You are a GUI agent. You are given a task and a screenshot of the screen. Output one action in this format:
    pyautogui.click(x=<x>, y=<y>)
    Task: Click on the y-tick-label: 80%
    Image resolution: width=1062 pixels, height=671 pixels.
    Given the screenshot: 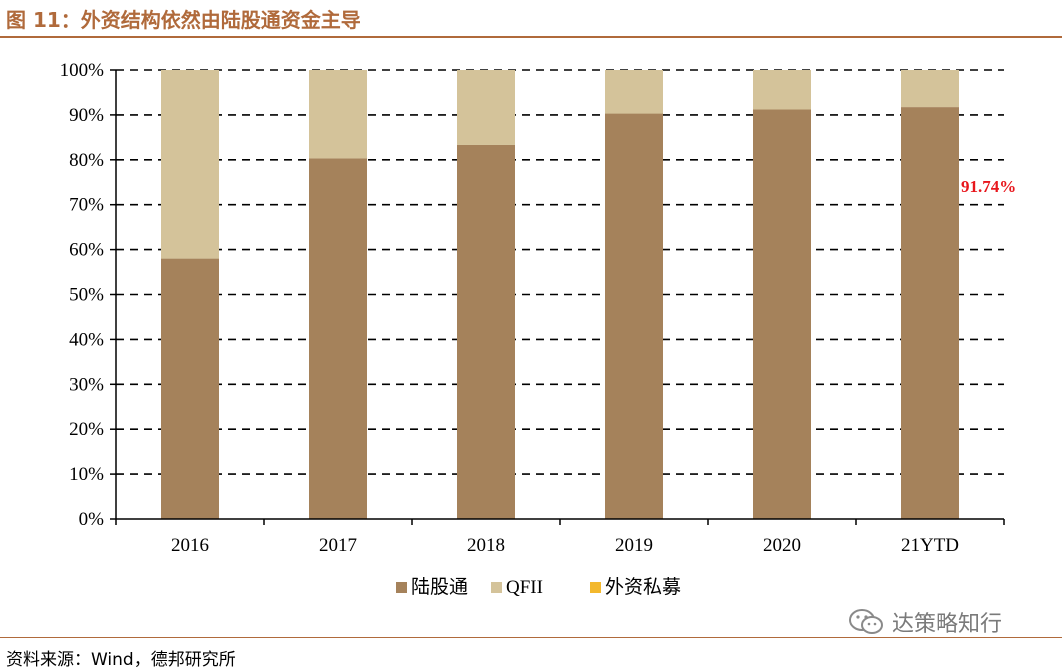 What is the action you would take?
    pyautogui.click(x=86, y=160)
    